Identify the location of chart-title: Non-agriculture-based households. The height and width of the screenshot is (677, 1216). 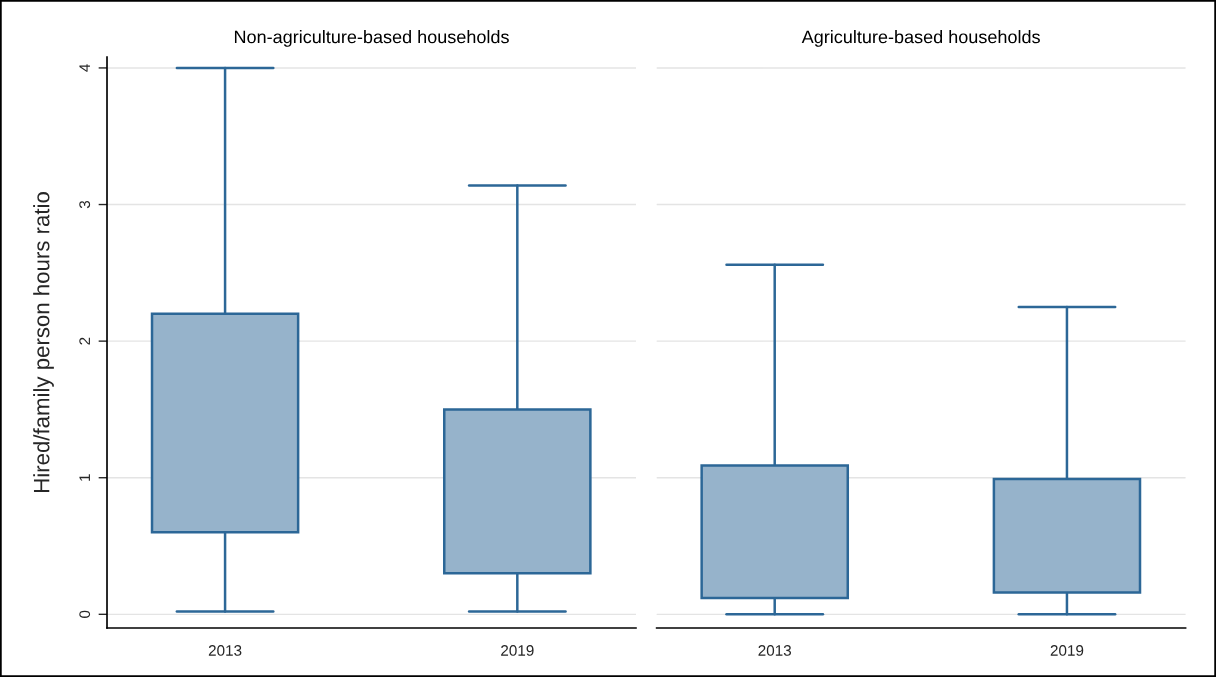
(371, 38).